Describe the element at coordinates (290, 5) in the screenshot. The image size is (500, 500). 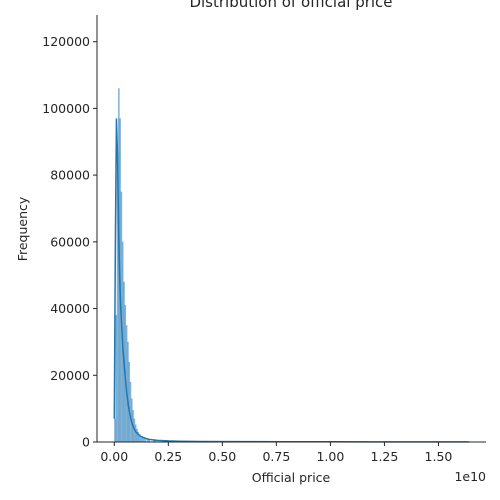
I see `chart-title: Distribution of official price` at that location.